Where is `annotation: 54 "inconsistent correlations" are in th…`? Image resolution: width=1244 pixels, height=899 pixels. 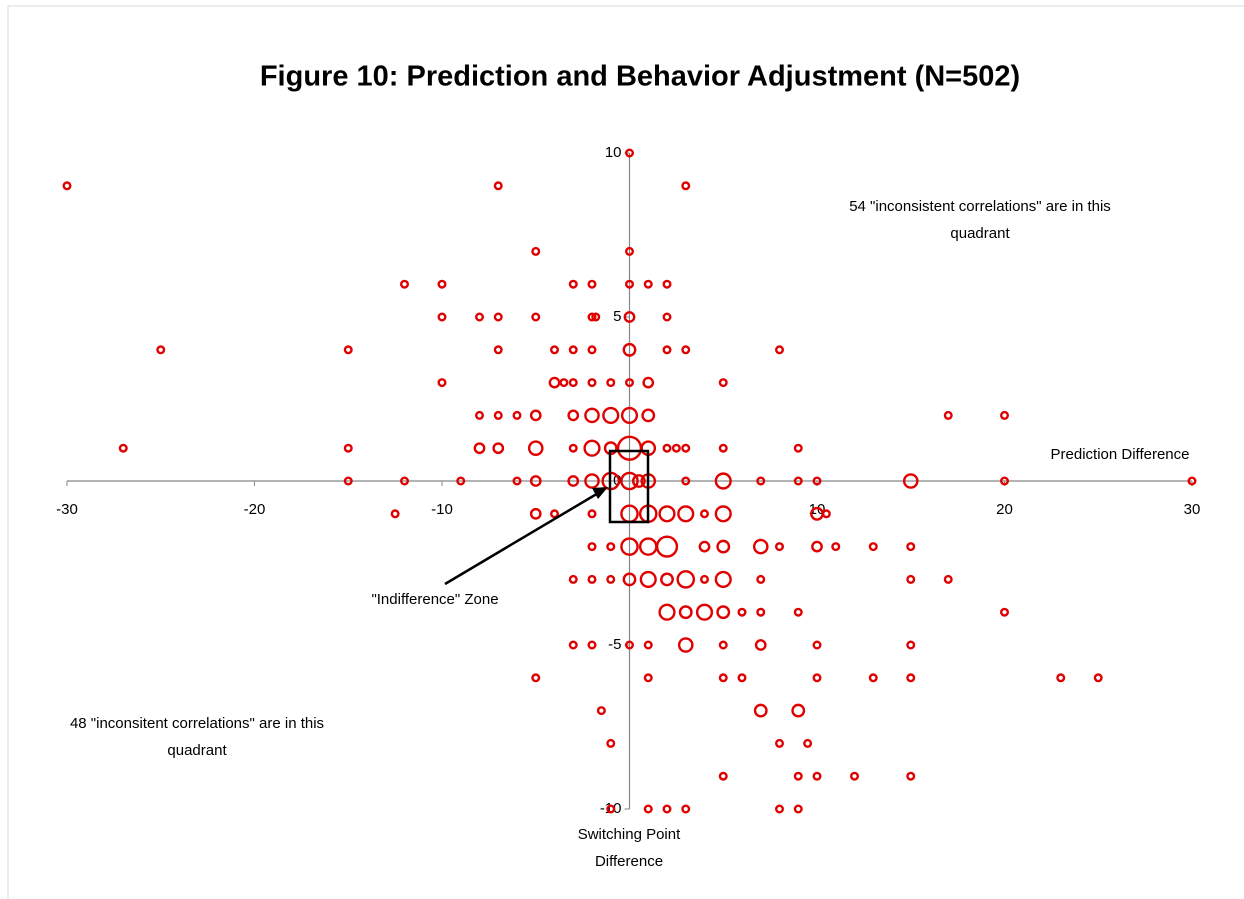 annotation: 54 "inconsistent correlations" are in th… is located at coordinates (980, 220).